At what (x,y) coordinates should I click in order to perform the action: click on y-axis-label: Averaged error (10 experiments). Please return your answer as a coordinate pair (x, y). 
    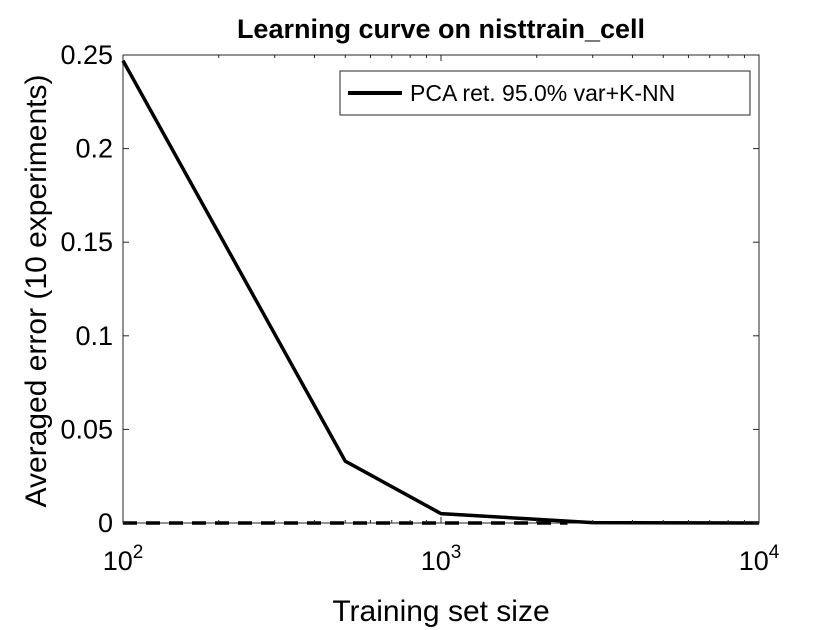
    Looking at the image, I should click on (36, 291).